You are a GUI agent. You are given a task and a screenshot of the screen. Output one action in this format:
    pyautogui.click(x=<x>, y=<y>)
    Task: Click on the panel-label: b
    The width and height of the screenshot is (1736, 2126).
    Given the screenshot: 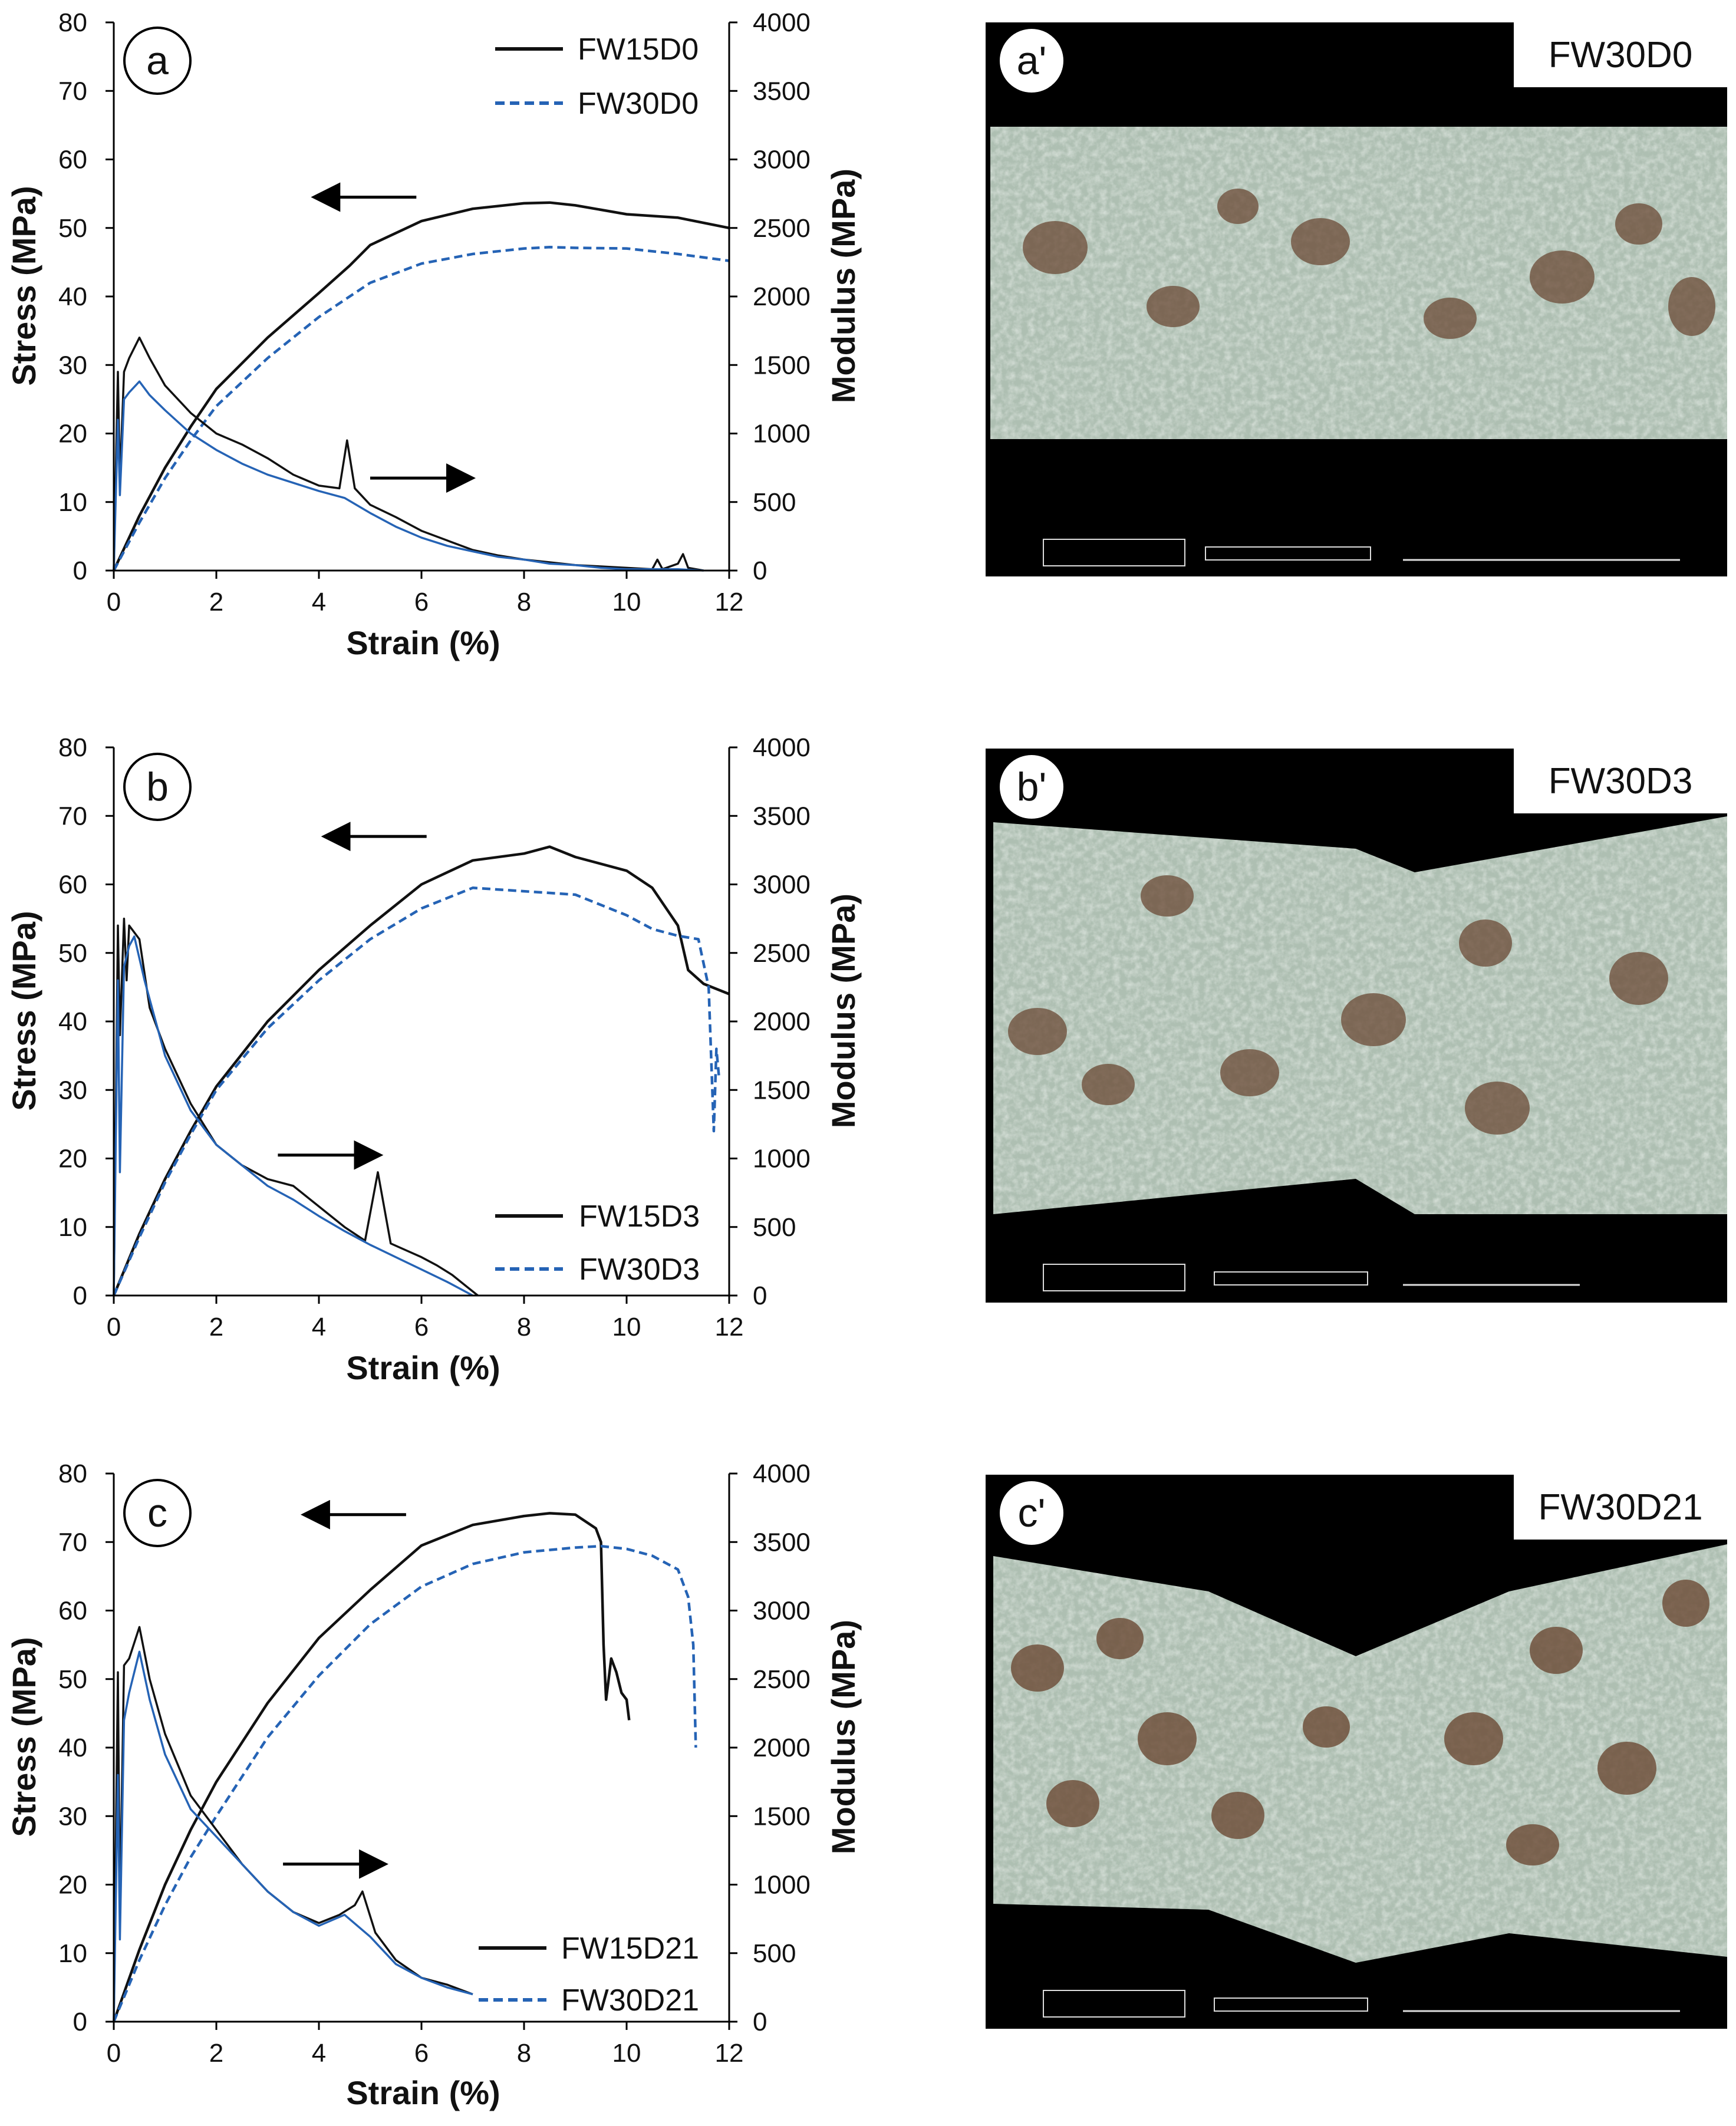 What is the action you would take?
    pyautogui.click(x=157, y=786)
    